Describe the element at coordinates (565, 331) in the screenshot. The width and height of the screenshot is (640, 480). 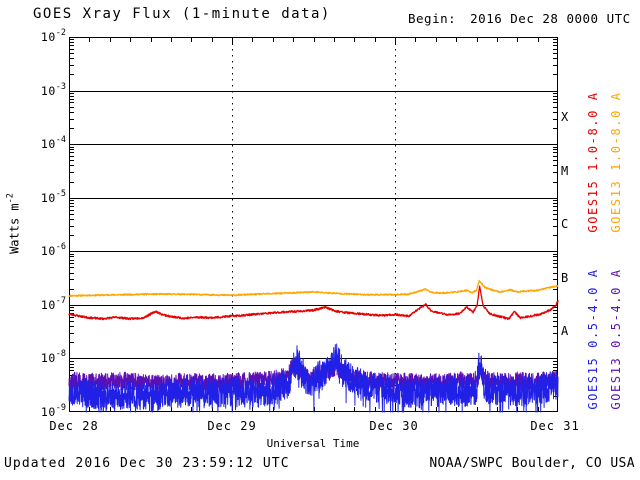
I see `flare-class-a: A` at that location.